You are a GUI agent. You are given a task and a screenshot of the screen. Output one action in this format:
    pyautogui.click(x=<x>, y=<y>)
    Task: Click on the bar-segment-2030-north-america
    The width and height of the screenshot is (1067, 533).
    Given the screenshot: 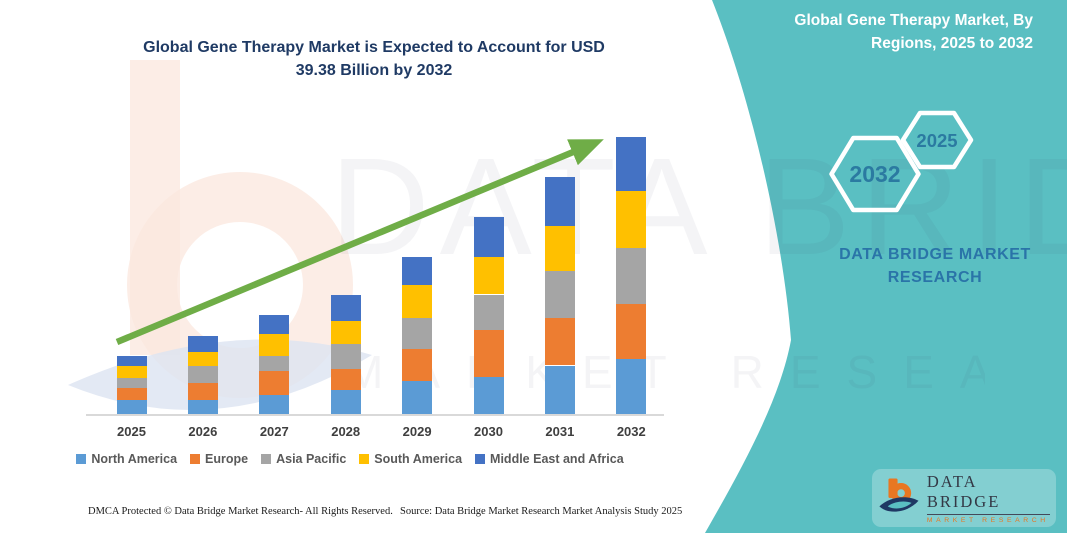 What is the action you would take?
    pyautogui.click(x=488, y=395)
    